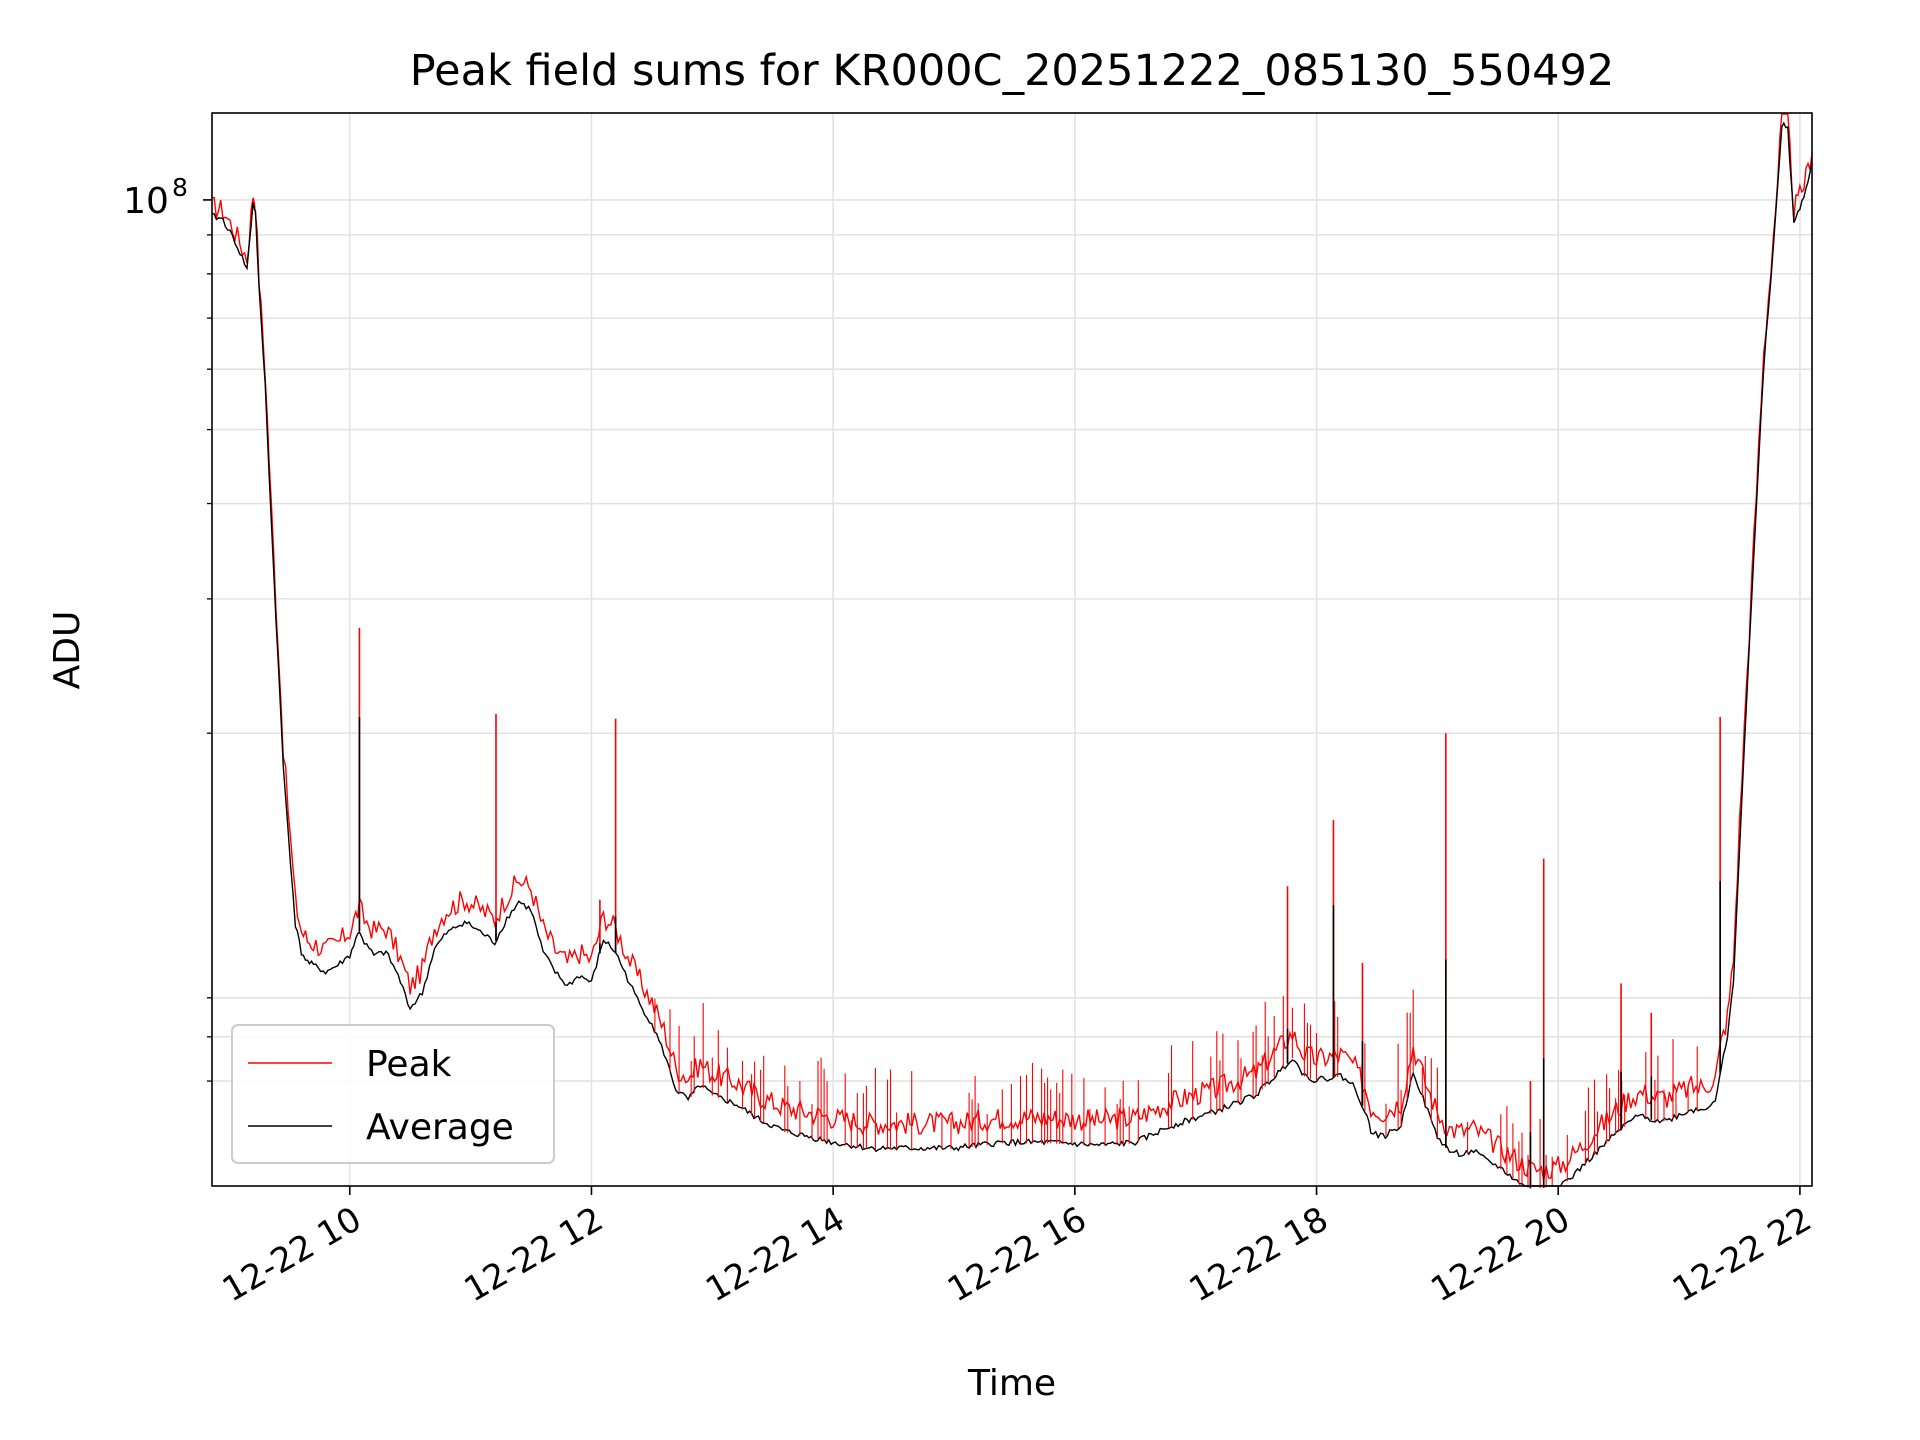  What do you see at coordinates (409, 1064) in the screenshot?
I see `legend-label-peak: Peak` at bounding box center [409, 1064].